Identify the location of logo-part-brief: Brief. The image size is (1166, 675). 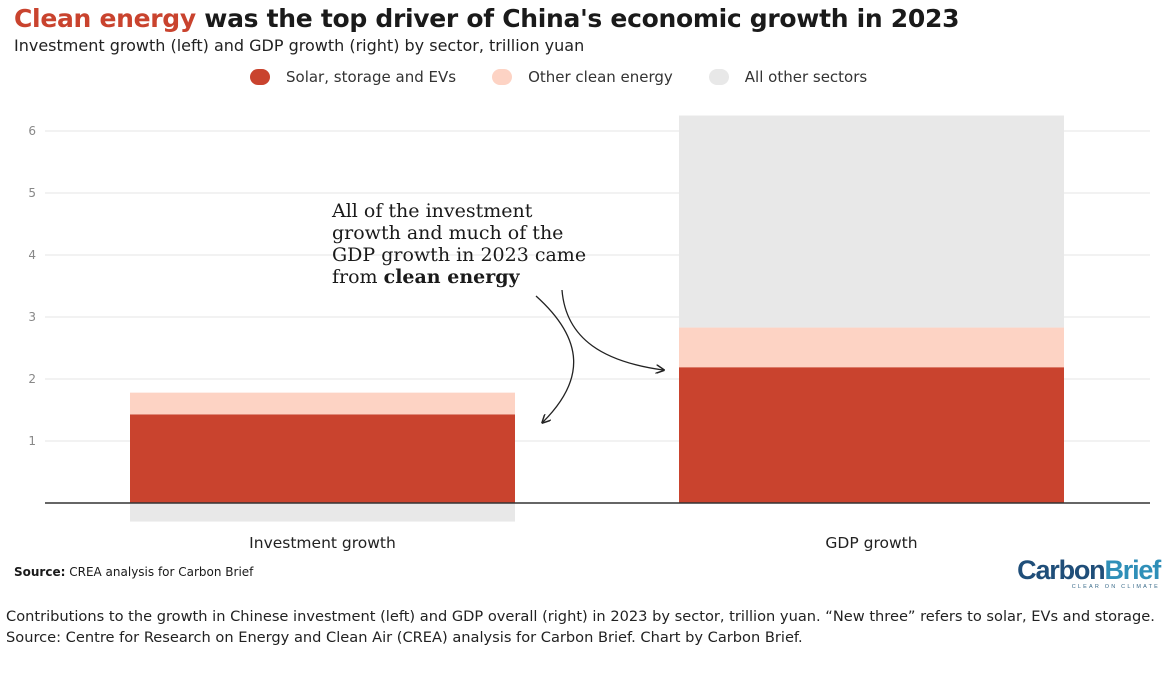
(1132, 570).